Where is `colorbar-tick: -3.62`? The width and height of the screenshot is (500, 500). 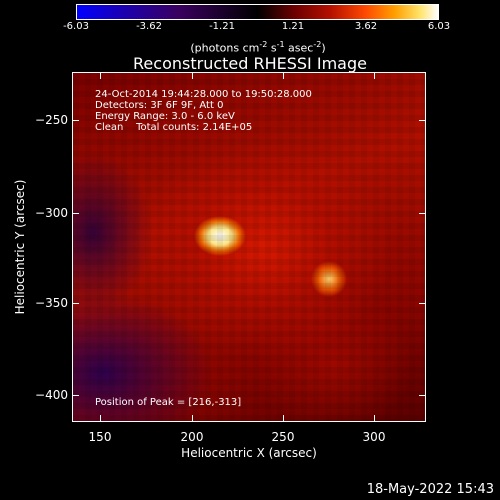
colorbar-tick: -3.62 is located at coordinates (149, 26).